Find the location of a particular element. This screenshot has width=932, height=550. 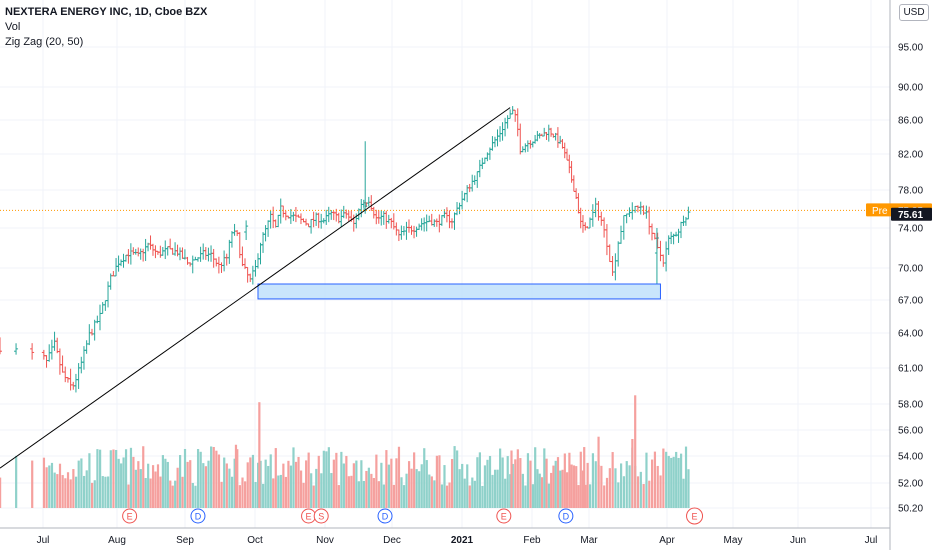

y-tick-label: 82.00 is located at coordinates (910, 155).